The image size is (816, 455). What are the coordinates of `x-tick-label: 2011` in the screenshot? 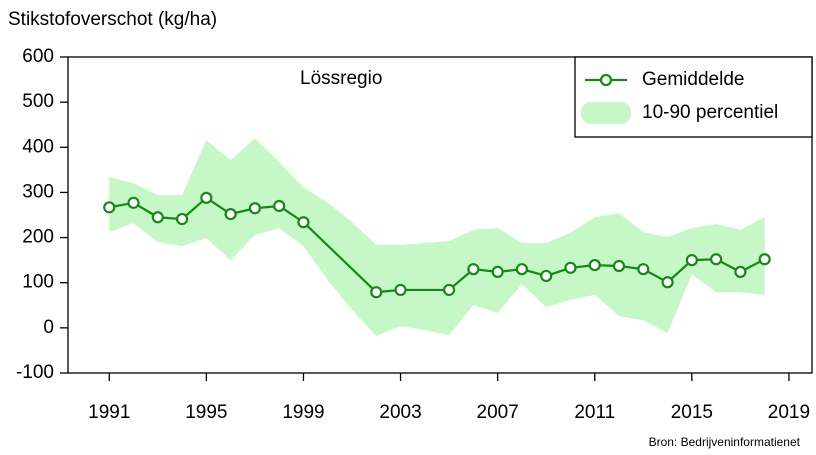 It's located at (594, 412).